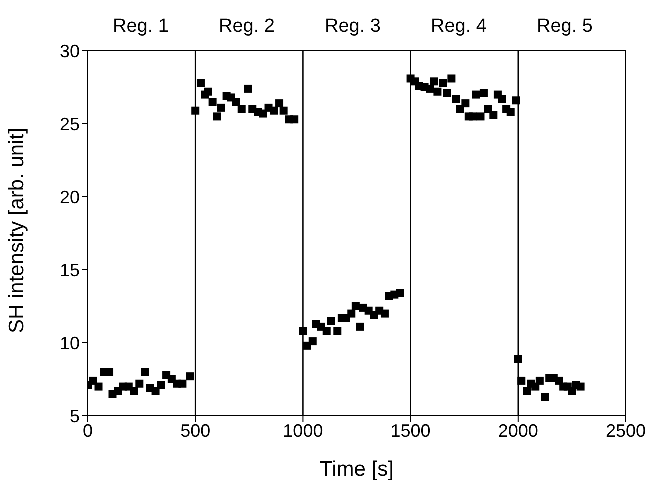 Image resolution: width=653 pixels, height=491 pixels. I want to click on x-tick-label: 2500, so click(626, 430).